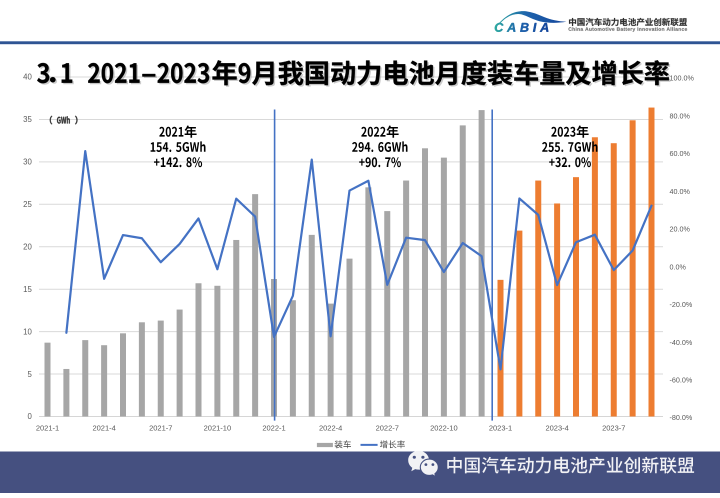 The width and height of the screenshot is (720, 498). What do you see at coordinates (444, 428) in the screenshot?
I see `svg-text: 2022-10` at bounding box center [444, 428].